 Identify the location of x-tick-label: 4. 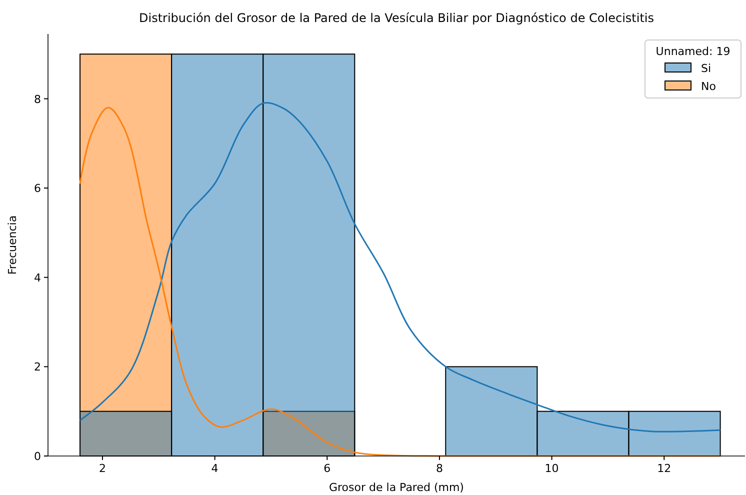
(214, 468).